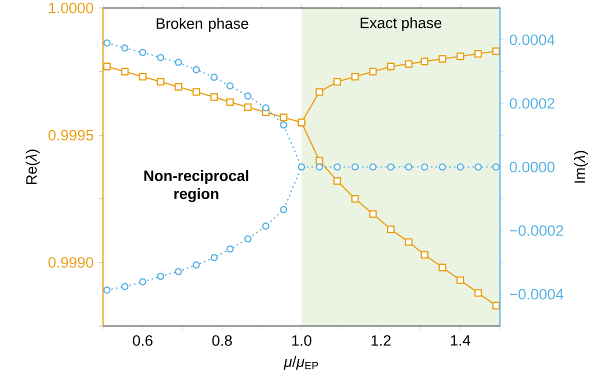 The image size is (614, 388). I want to click on x-tick-label: 1.4, so click(460, 340).